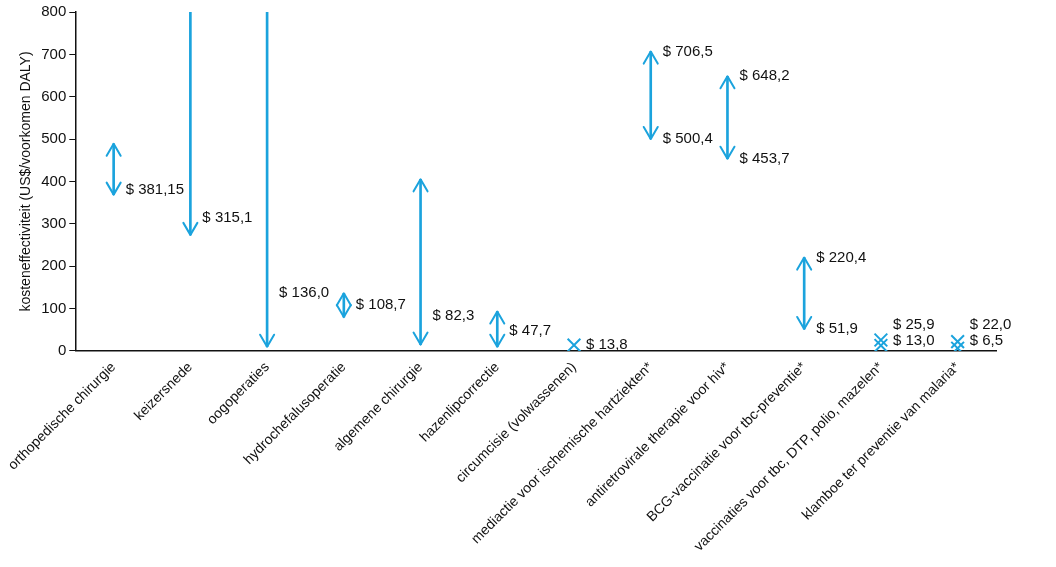 Image resolution: width=1056 pixels, height=567 pixels. Describe the element at coordinates (54, 138) in the screenshot. I see `y-tick-label: 500` at that location.